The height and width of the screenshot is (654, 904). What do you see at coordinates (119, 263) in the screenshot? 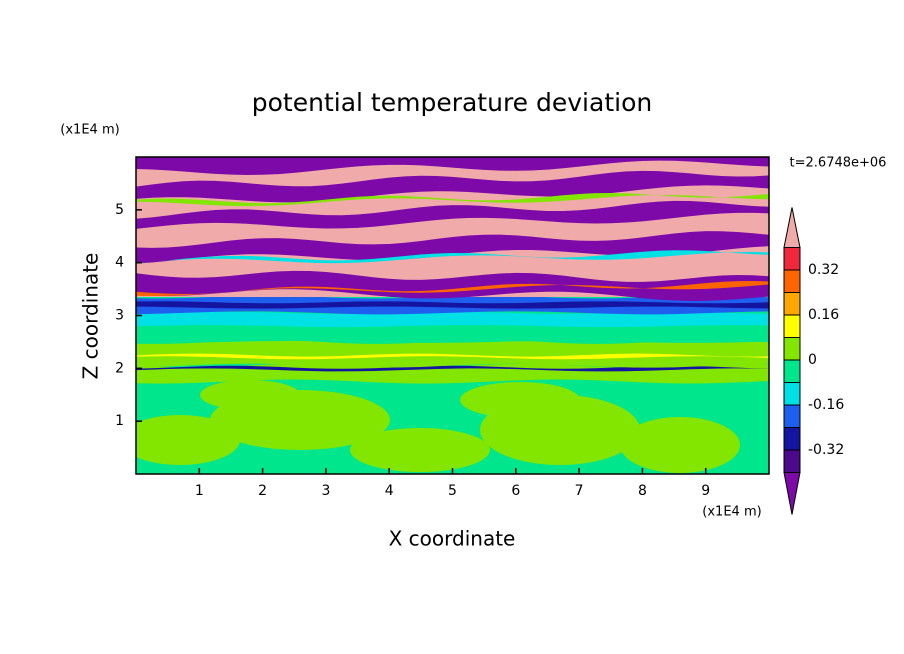
I see `y-tick-label: 4` at bounding box center [119, 263].